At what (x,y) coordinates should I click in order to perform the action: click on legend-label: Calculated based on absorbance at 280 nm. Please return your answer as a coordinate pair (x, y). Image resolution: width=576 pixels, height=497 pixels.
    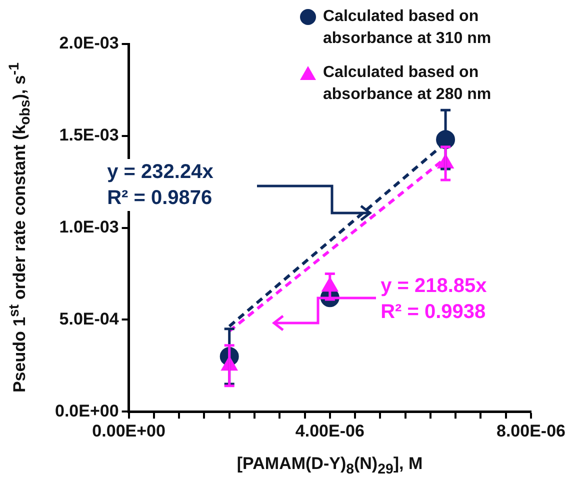
    Looking at the image, I should click on (407, 84).